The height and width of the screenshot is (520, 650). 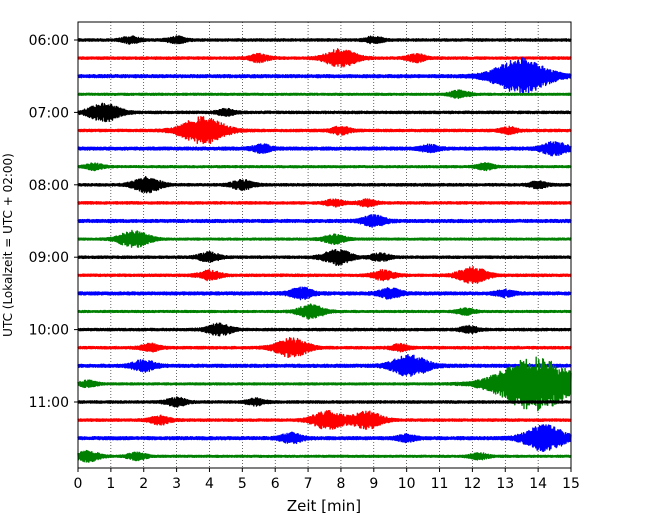 I want to click on x-tick-label: 3, so click(x=176, y=484).